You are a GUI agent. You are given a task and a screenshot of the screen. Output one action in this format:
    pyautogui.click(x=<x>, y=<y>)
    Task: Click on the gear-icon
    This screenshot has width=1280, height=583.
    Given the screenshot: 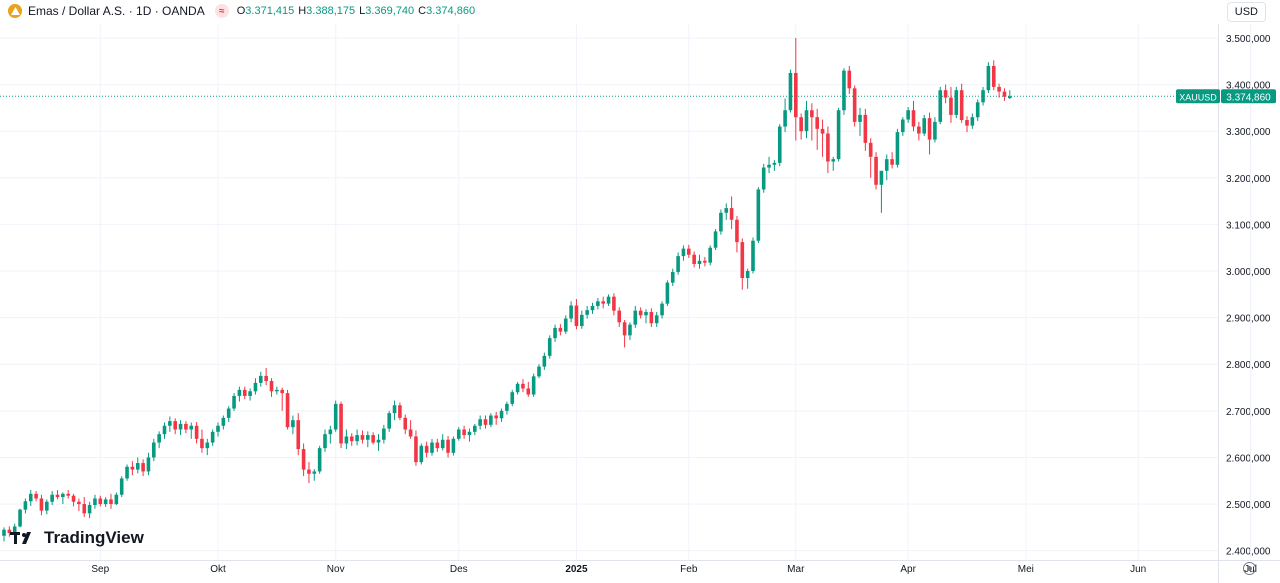 What is the action you would take?
    pyautogui.click(x=1249, y=568)
    